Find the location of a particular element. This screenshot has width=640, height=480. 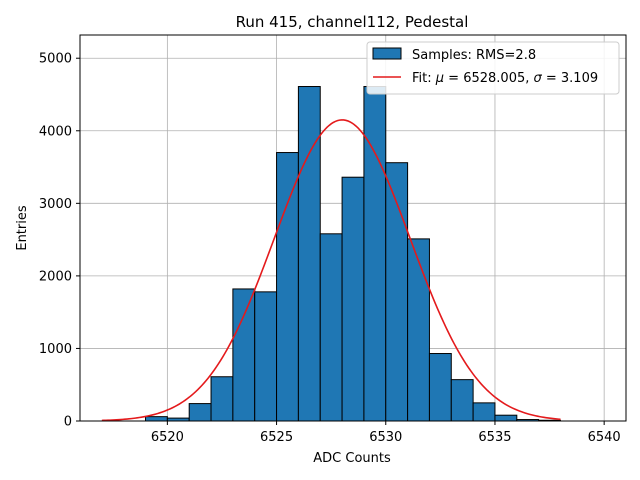

y-tick-label: 1000 is located at coordinates (55, 349).